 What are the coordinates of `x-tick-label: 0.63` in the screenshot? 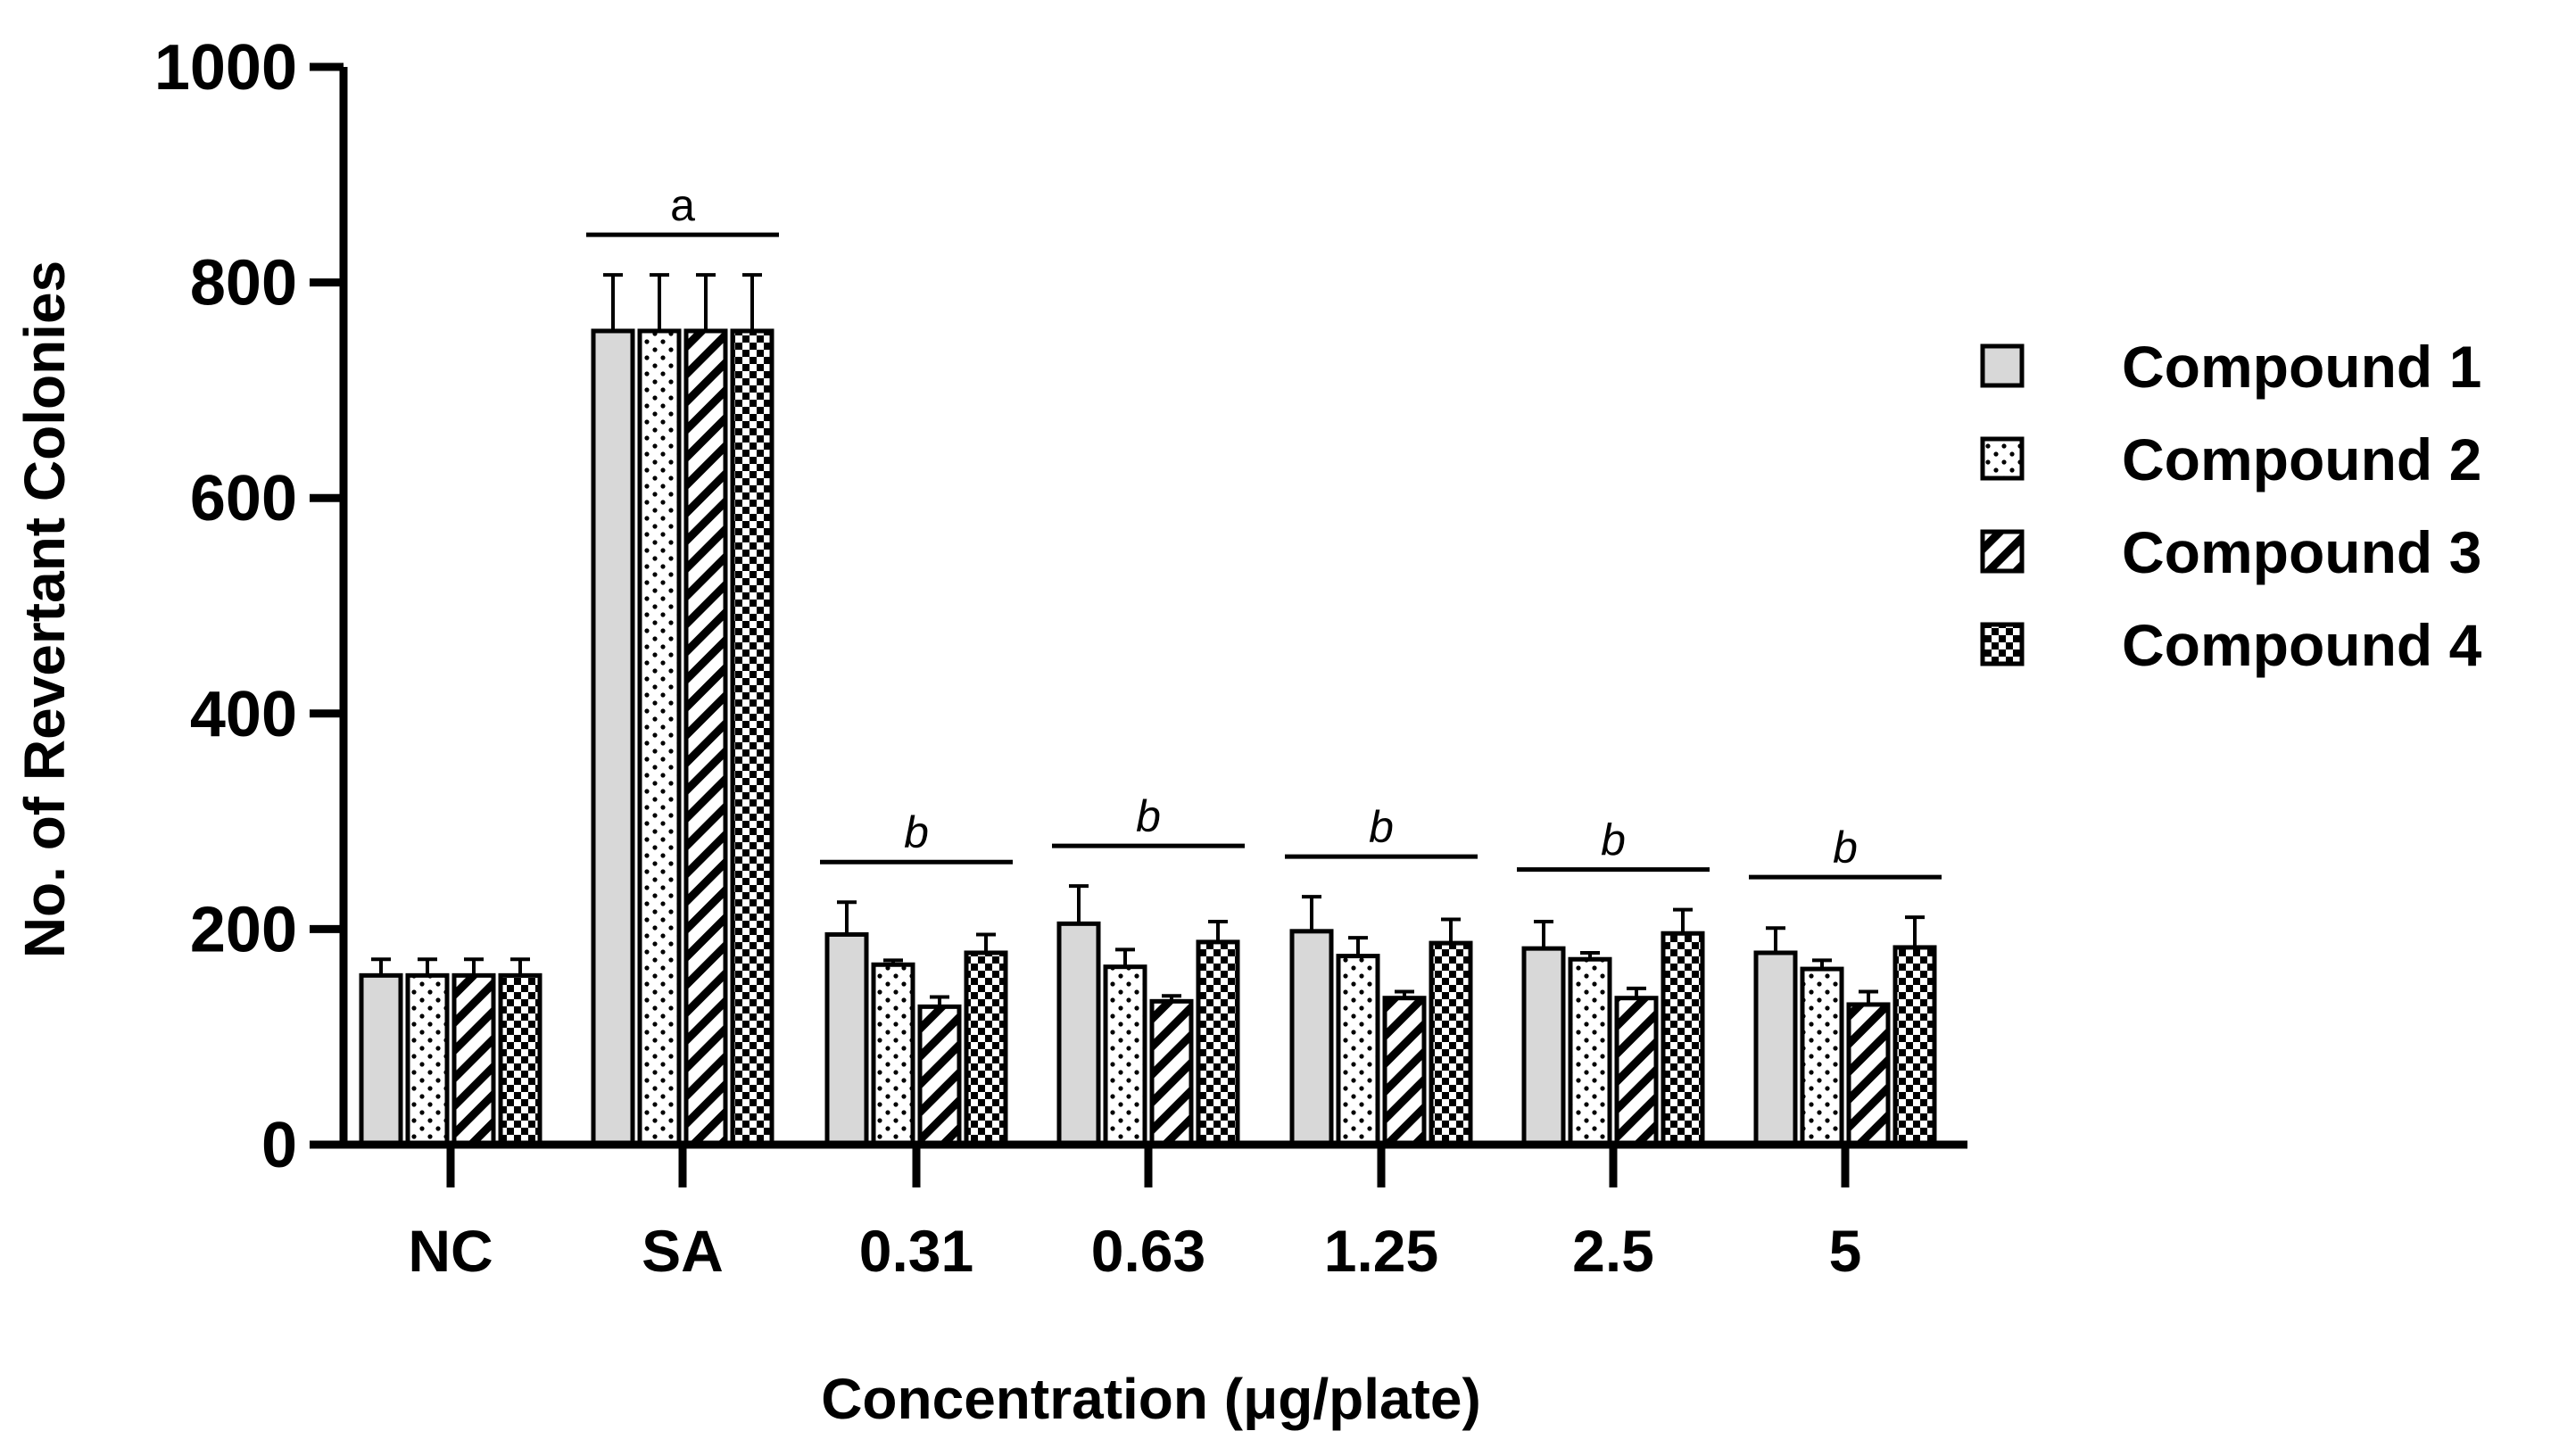 It's located at (1148, 1251).